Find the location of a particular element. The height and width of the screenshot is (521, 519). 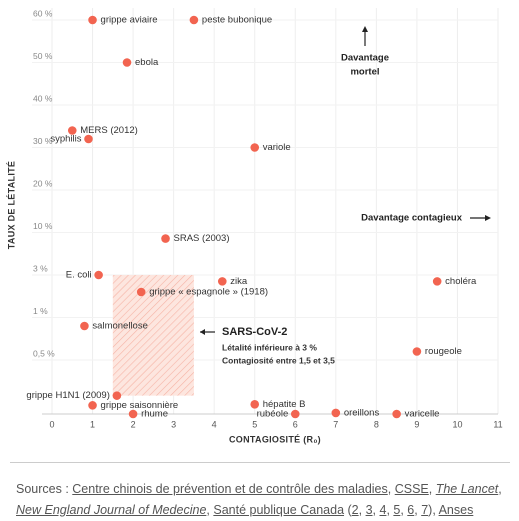

separator is located at coordinates (260, 462).